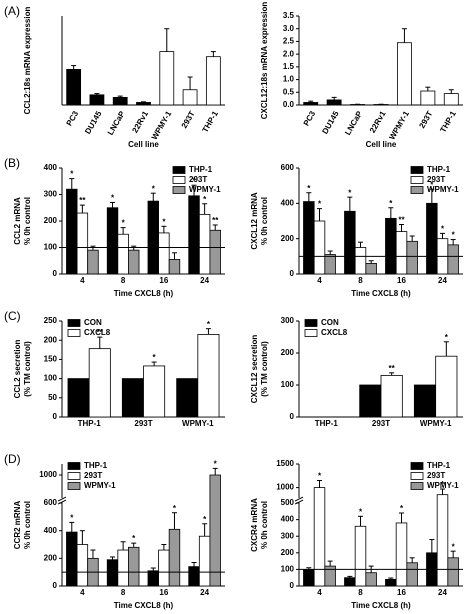 The image size is (475, 614). What do you see at coordinates (51, 320) in the screenshot?
I see `y-tick-label: 250` at bounding box center [51, 320].